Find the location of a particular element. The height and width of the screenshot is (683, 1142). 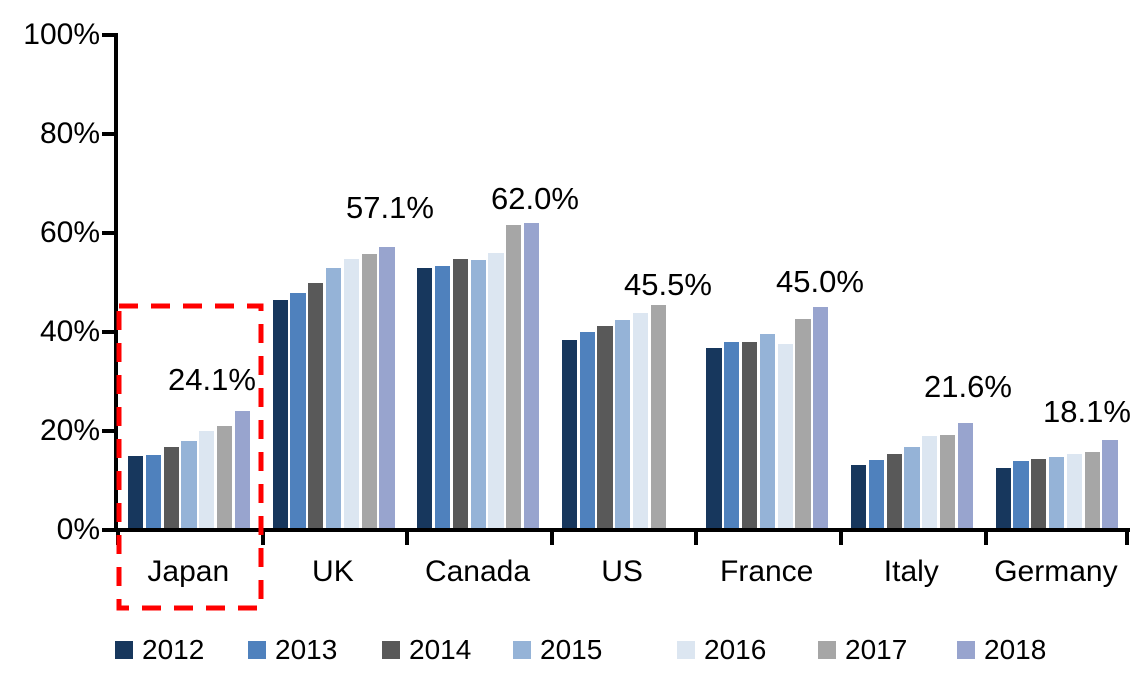

y-axis-tick-label: 0% is located at coordinates (78, 529).